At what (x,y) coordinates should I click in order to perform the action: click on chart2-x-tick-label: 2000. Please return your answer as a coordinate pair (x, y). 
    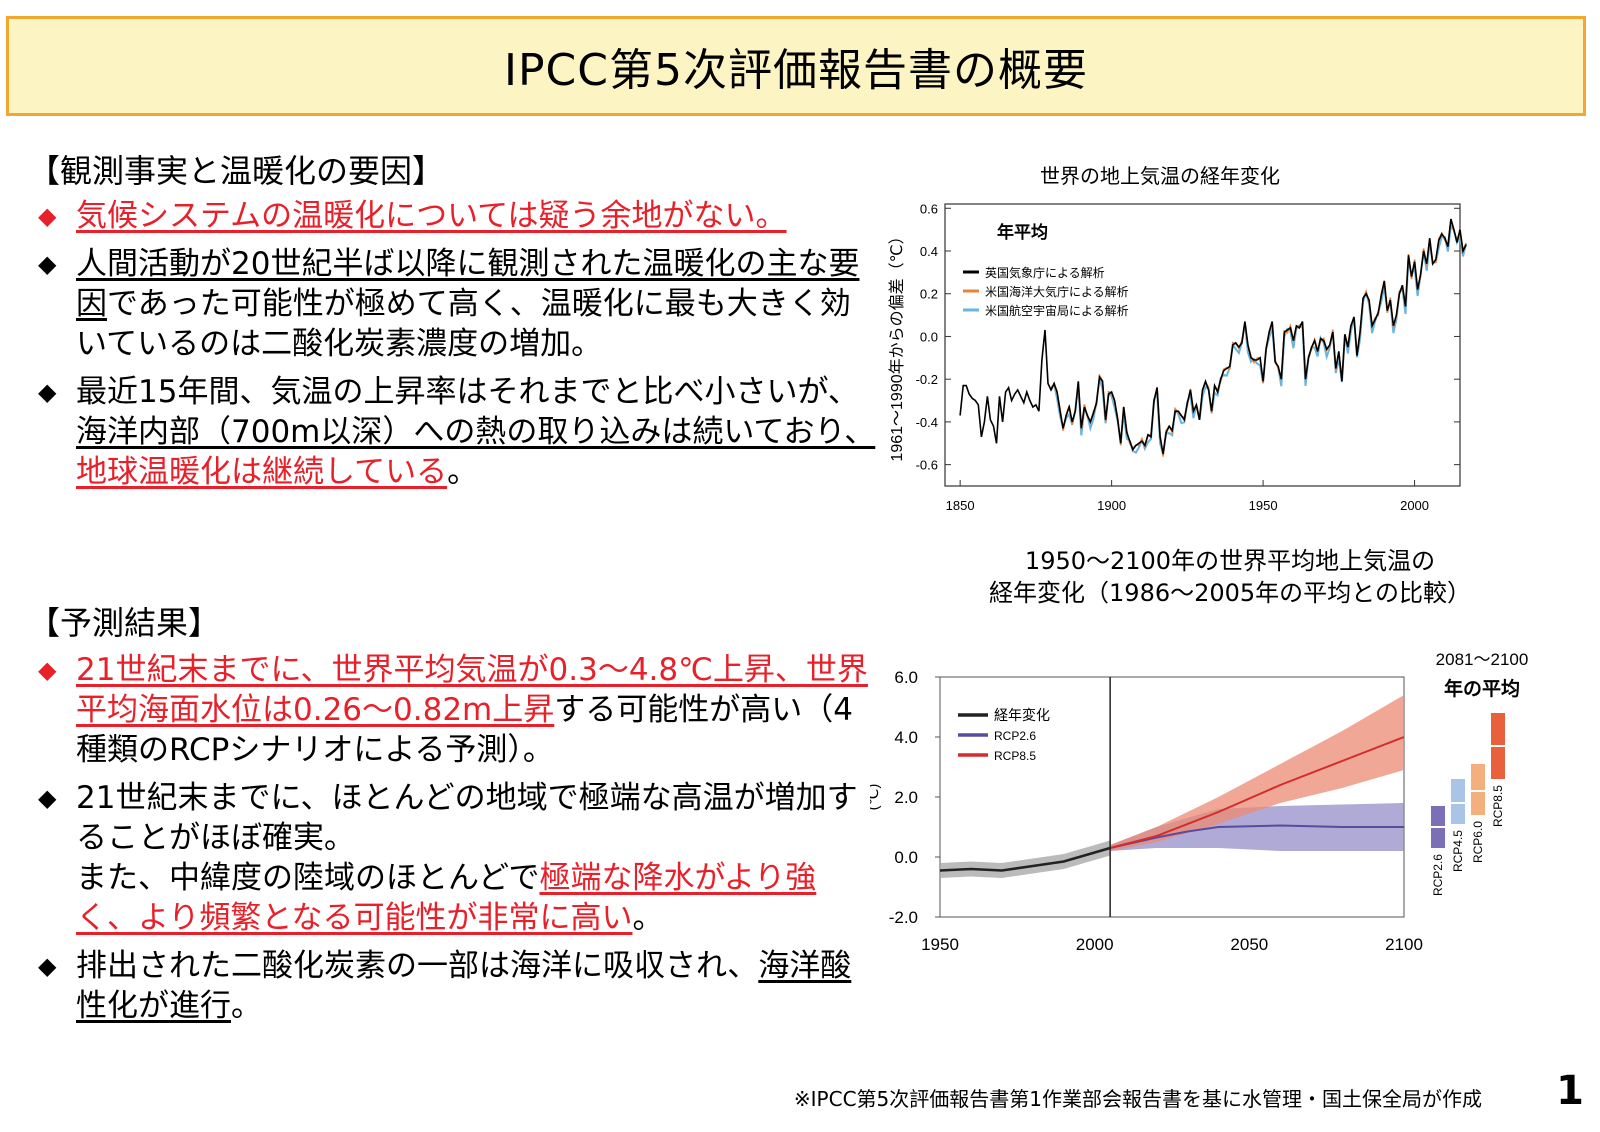
    Looking at the image, I should click on (1095, 944).